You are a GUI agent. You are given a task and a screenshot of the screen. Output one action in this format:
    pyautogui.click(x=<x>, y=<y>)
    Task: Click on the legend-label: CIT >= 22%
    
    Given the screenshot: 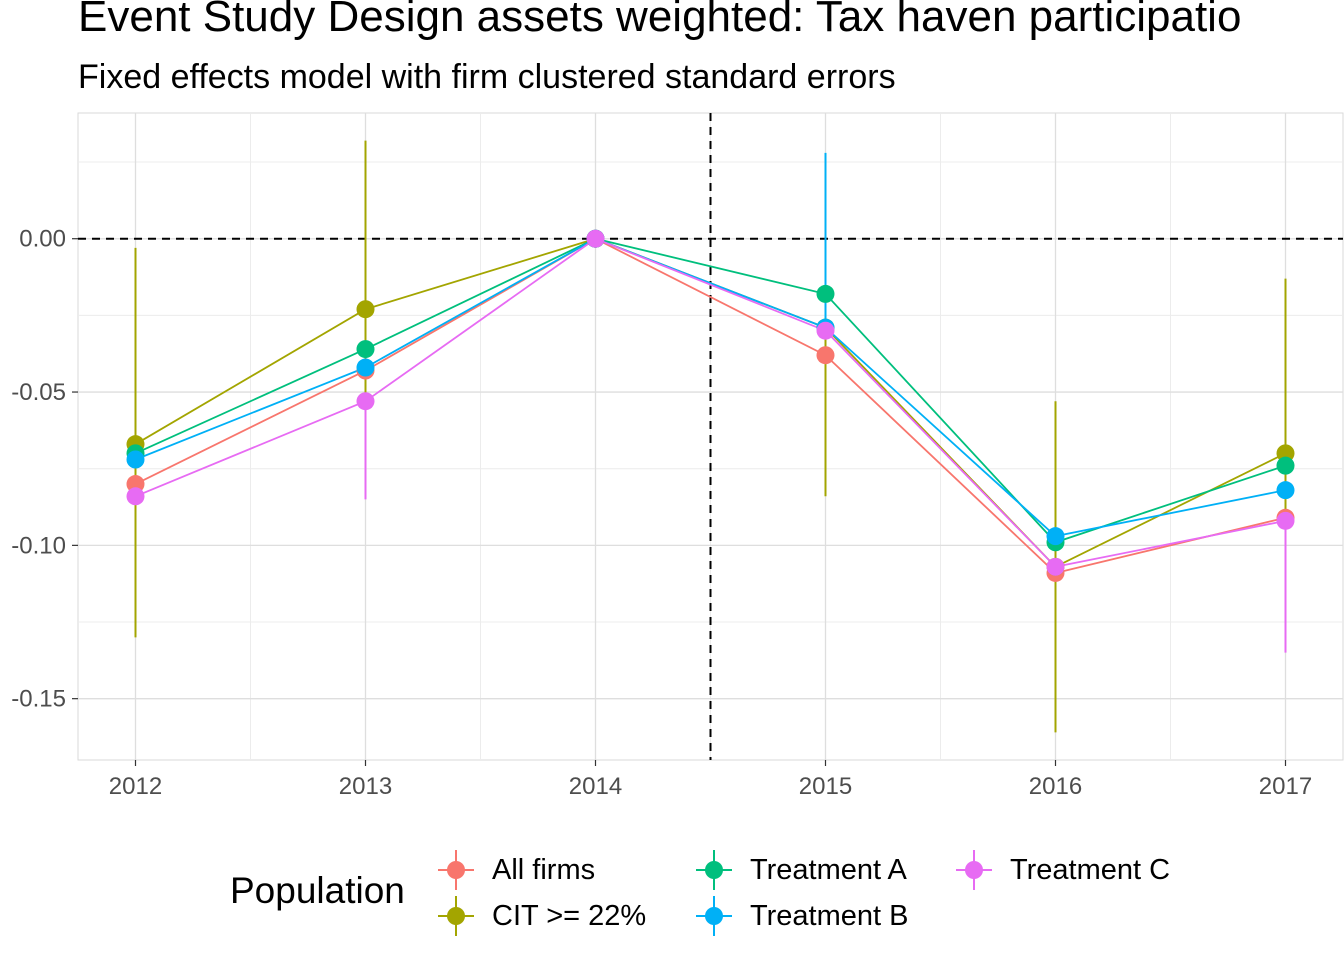 What is the action you would take?
    pyautogui.click(x=569, y=915)
    